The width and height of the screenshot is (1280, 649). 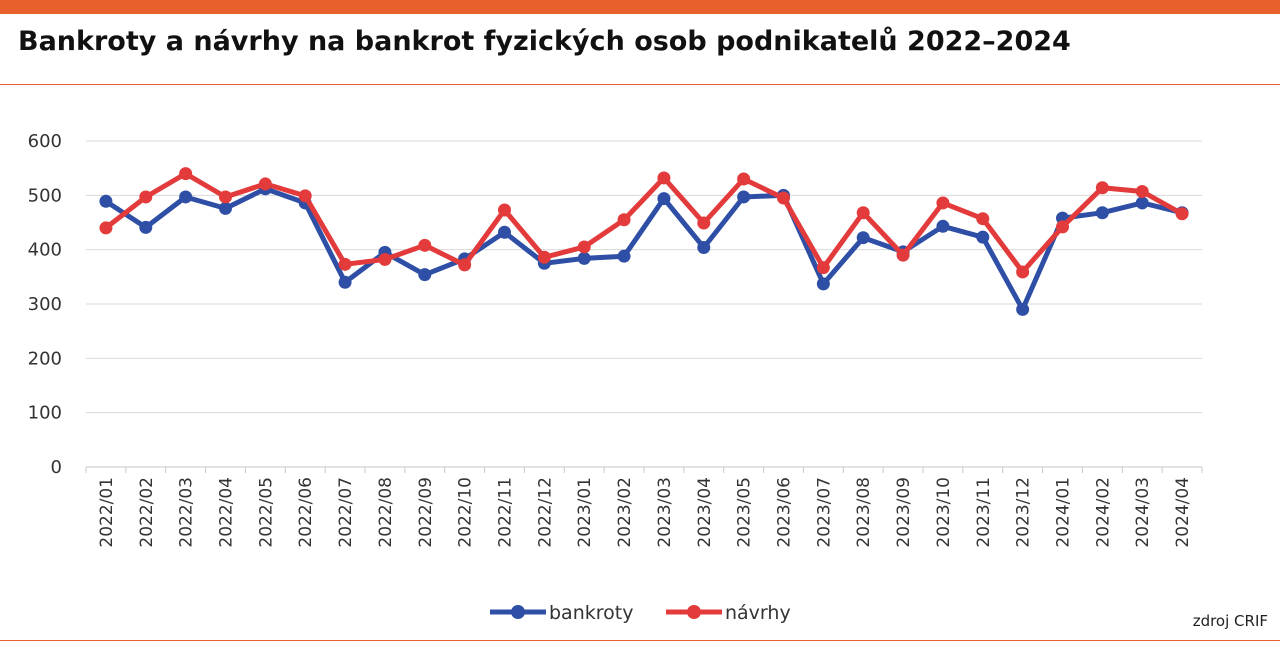 I want to click on x-tick-label: 2023/08, so click(x=864, y=512).